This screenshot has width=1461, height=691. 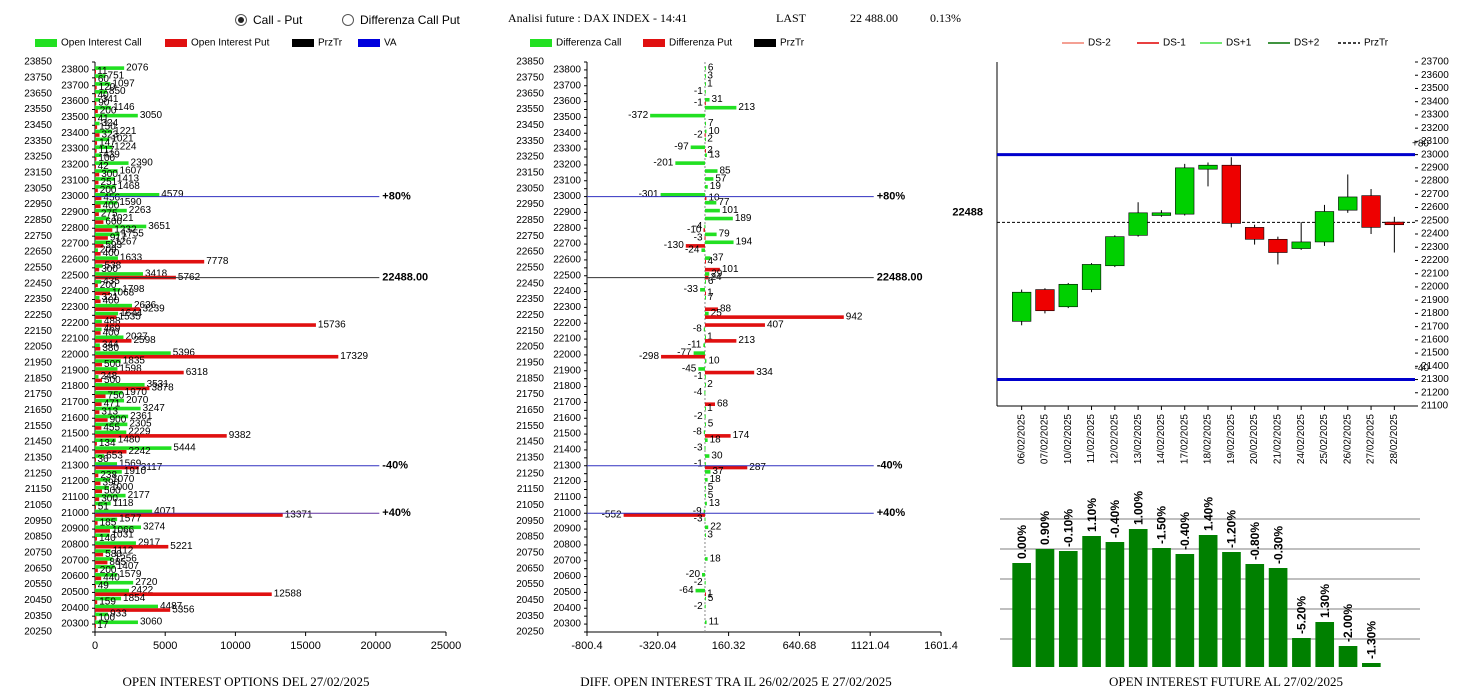 What do you see at coordinates (1394, 439) in the screenshot?
I see `x-tick-label: 28/02/2025` at bounding box center [1394, 439].